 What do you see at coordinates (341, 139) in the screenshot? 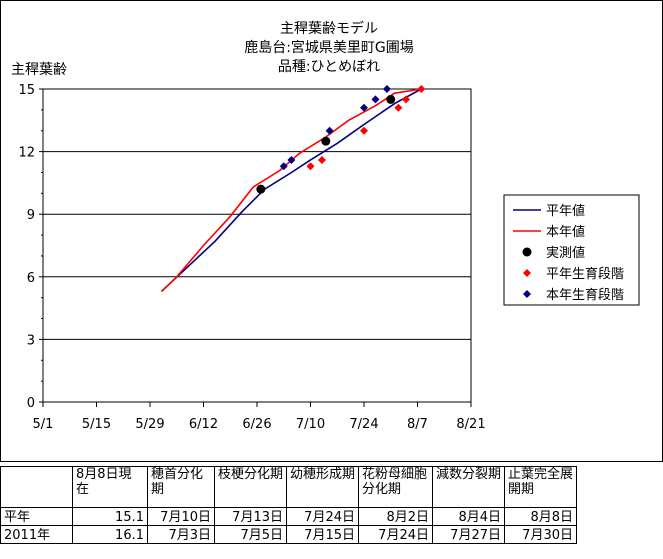
I see `series-markers` at bounding box center [341, 139].